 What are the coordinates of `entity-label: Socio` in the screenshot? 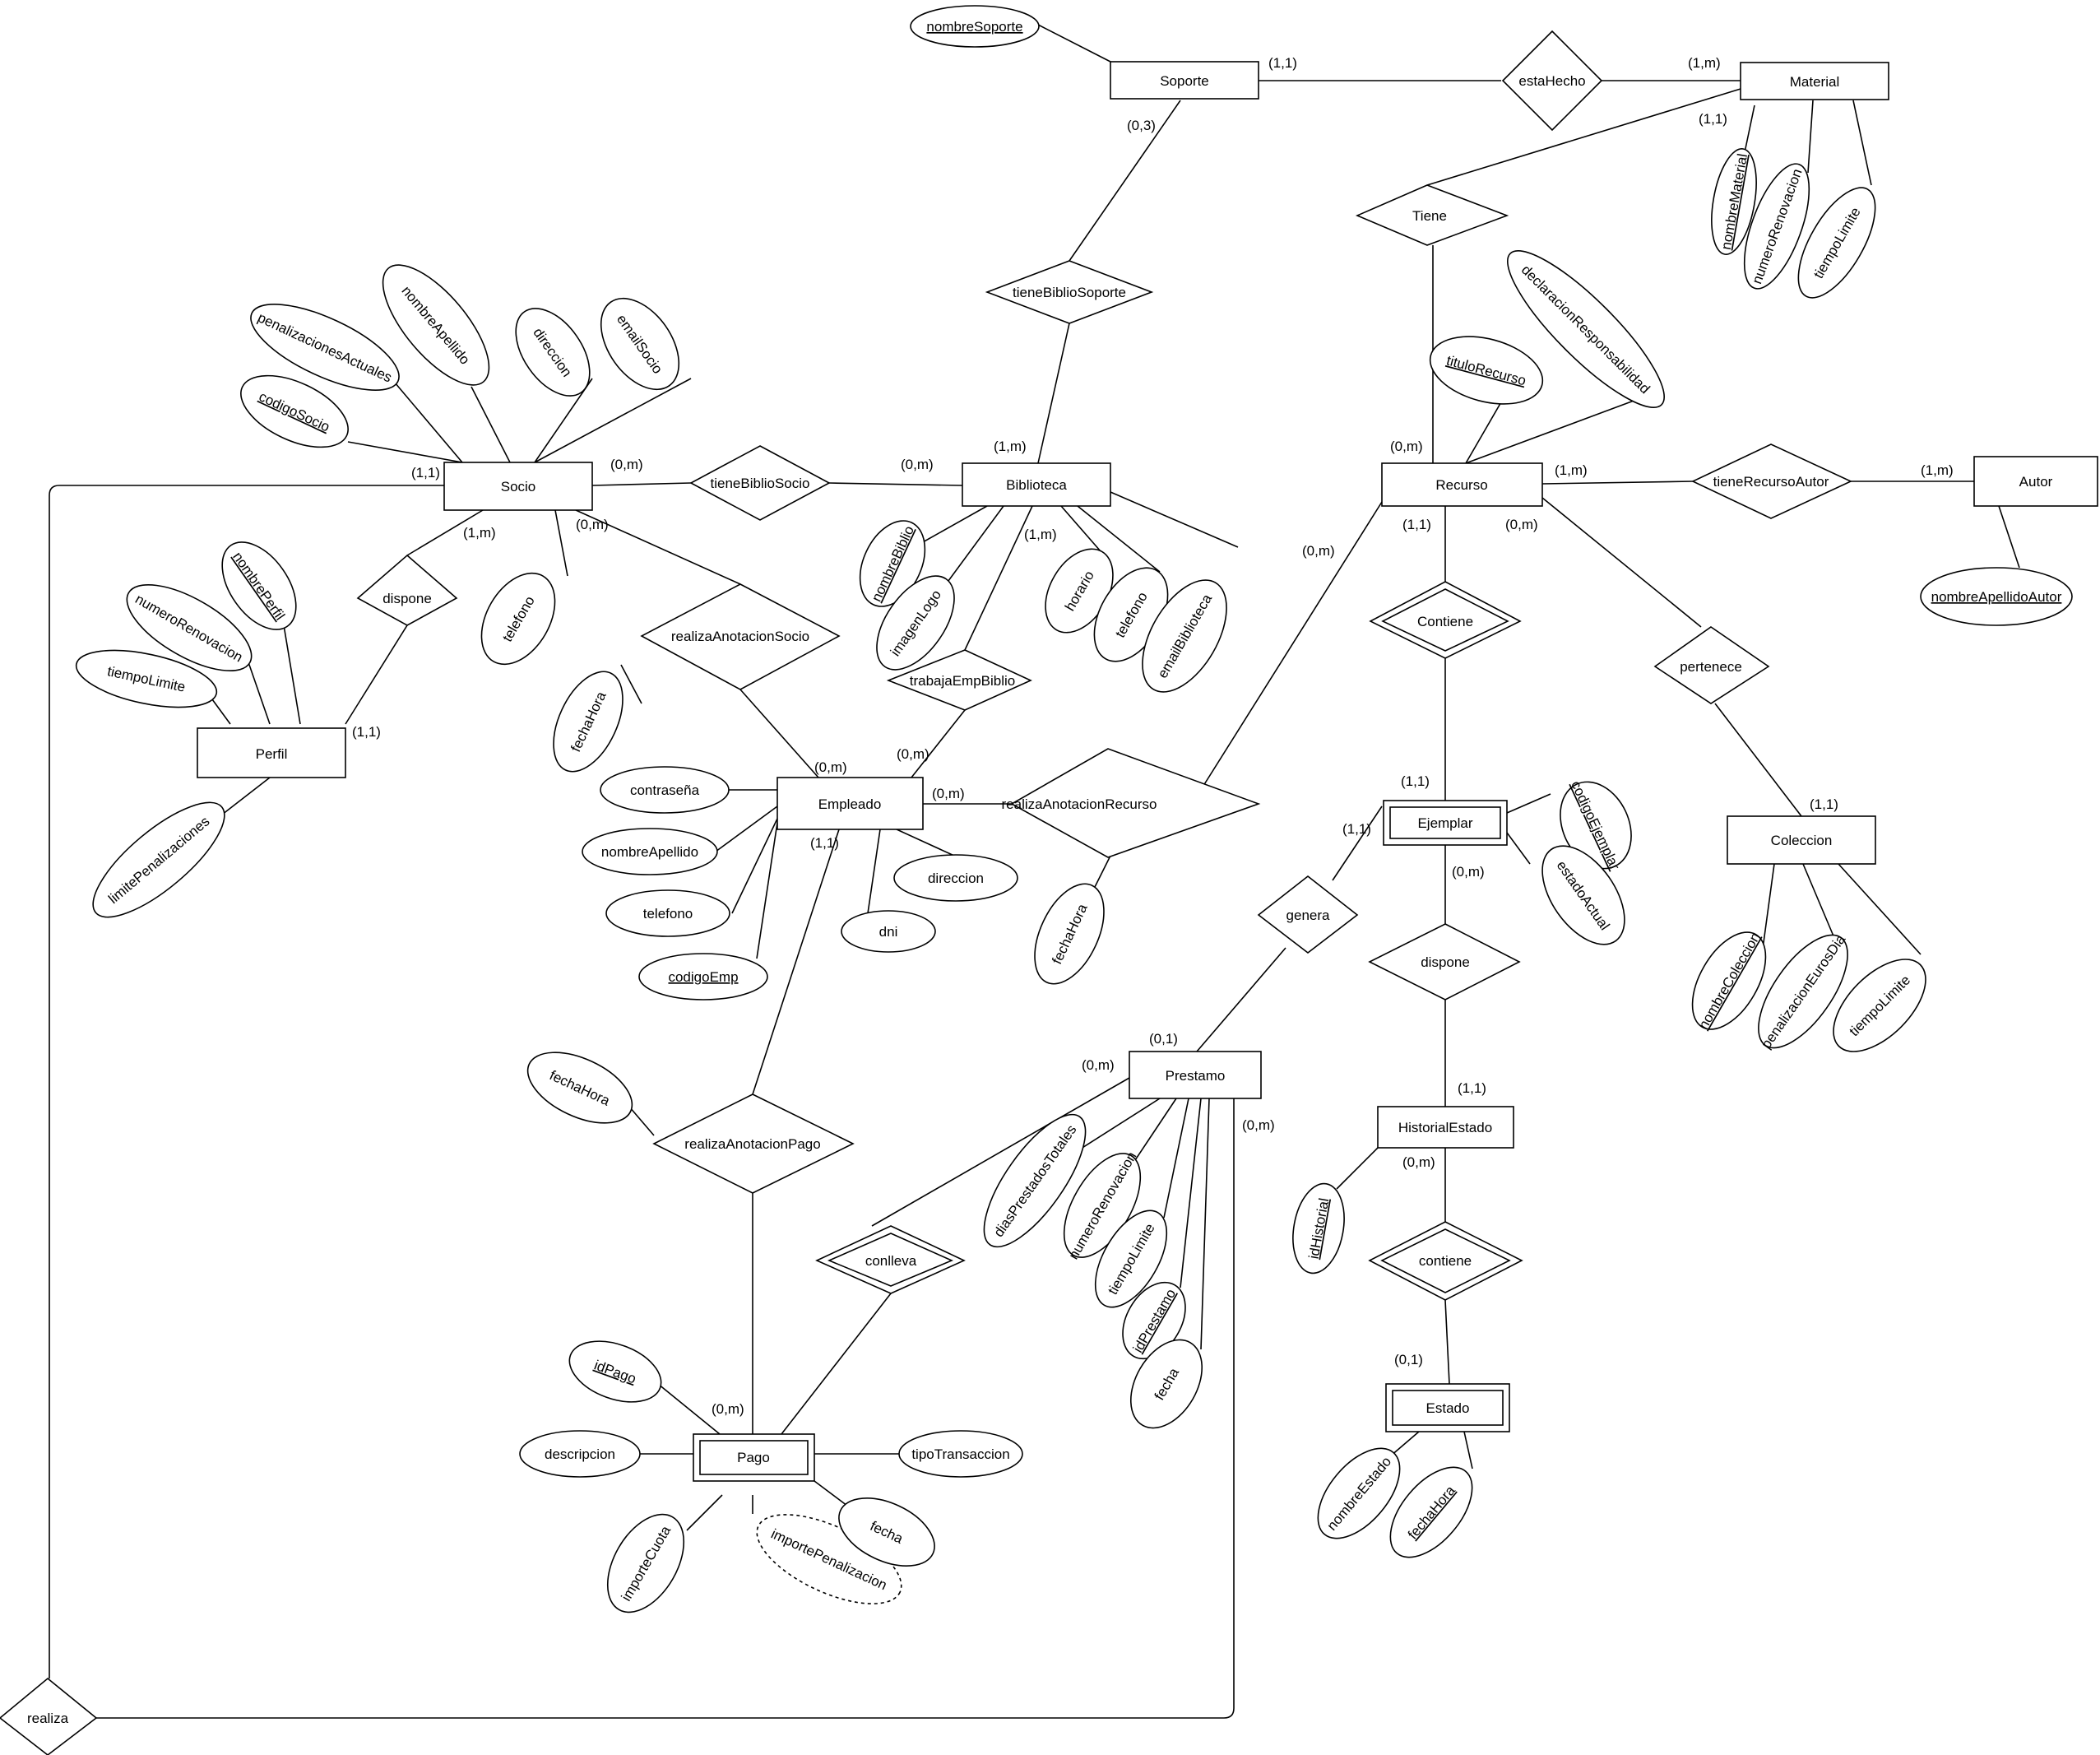 It's located at (518, 486).